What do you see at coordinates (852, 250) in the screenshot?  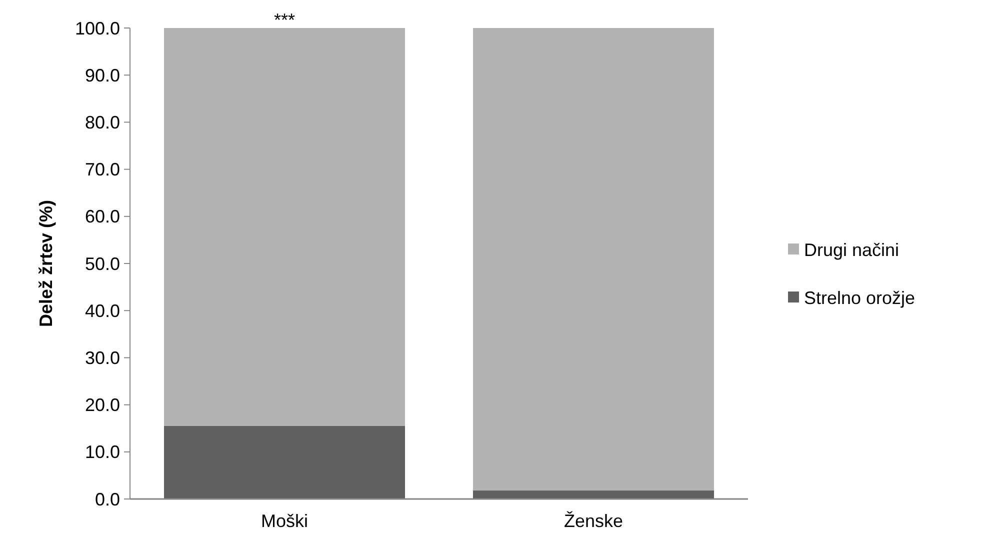 I see `legend-label: Drugi načini` at bounding box center [852, 250].